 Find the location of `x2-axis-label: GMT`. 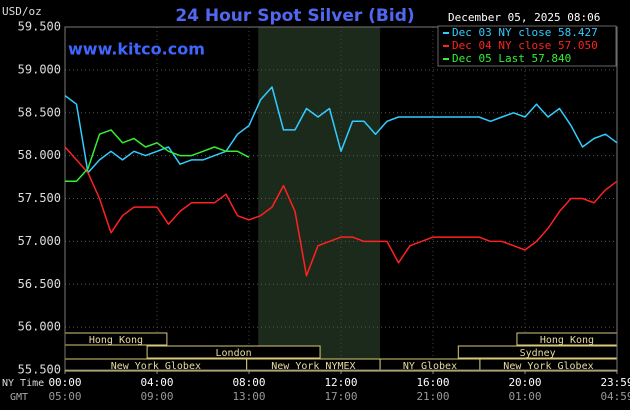

x2-axis-label: GMT is located at coordinates (19, 397).